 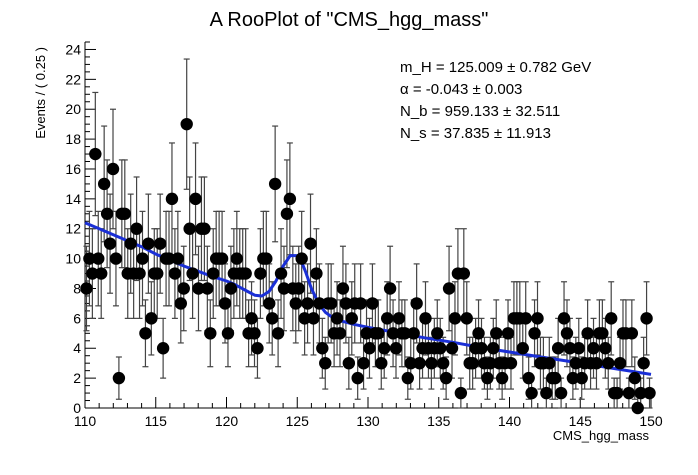 I want to click on x-tick-label: 125, so click(x=298, y=421).